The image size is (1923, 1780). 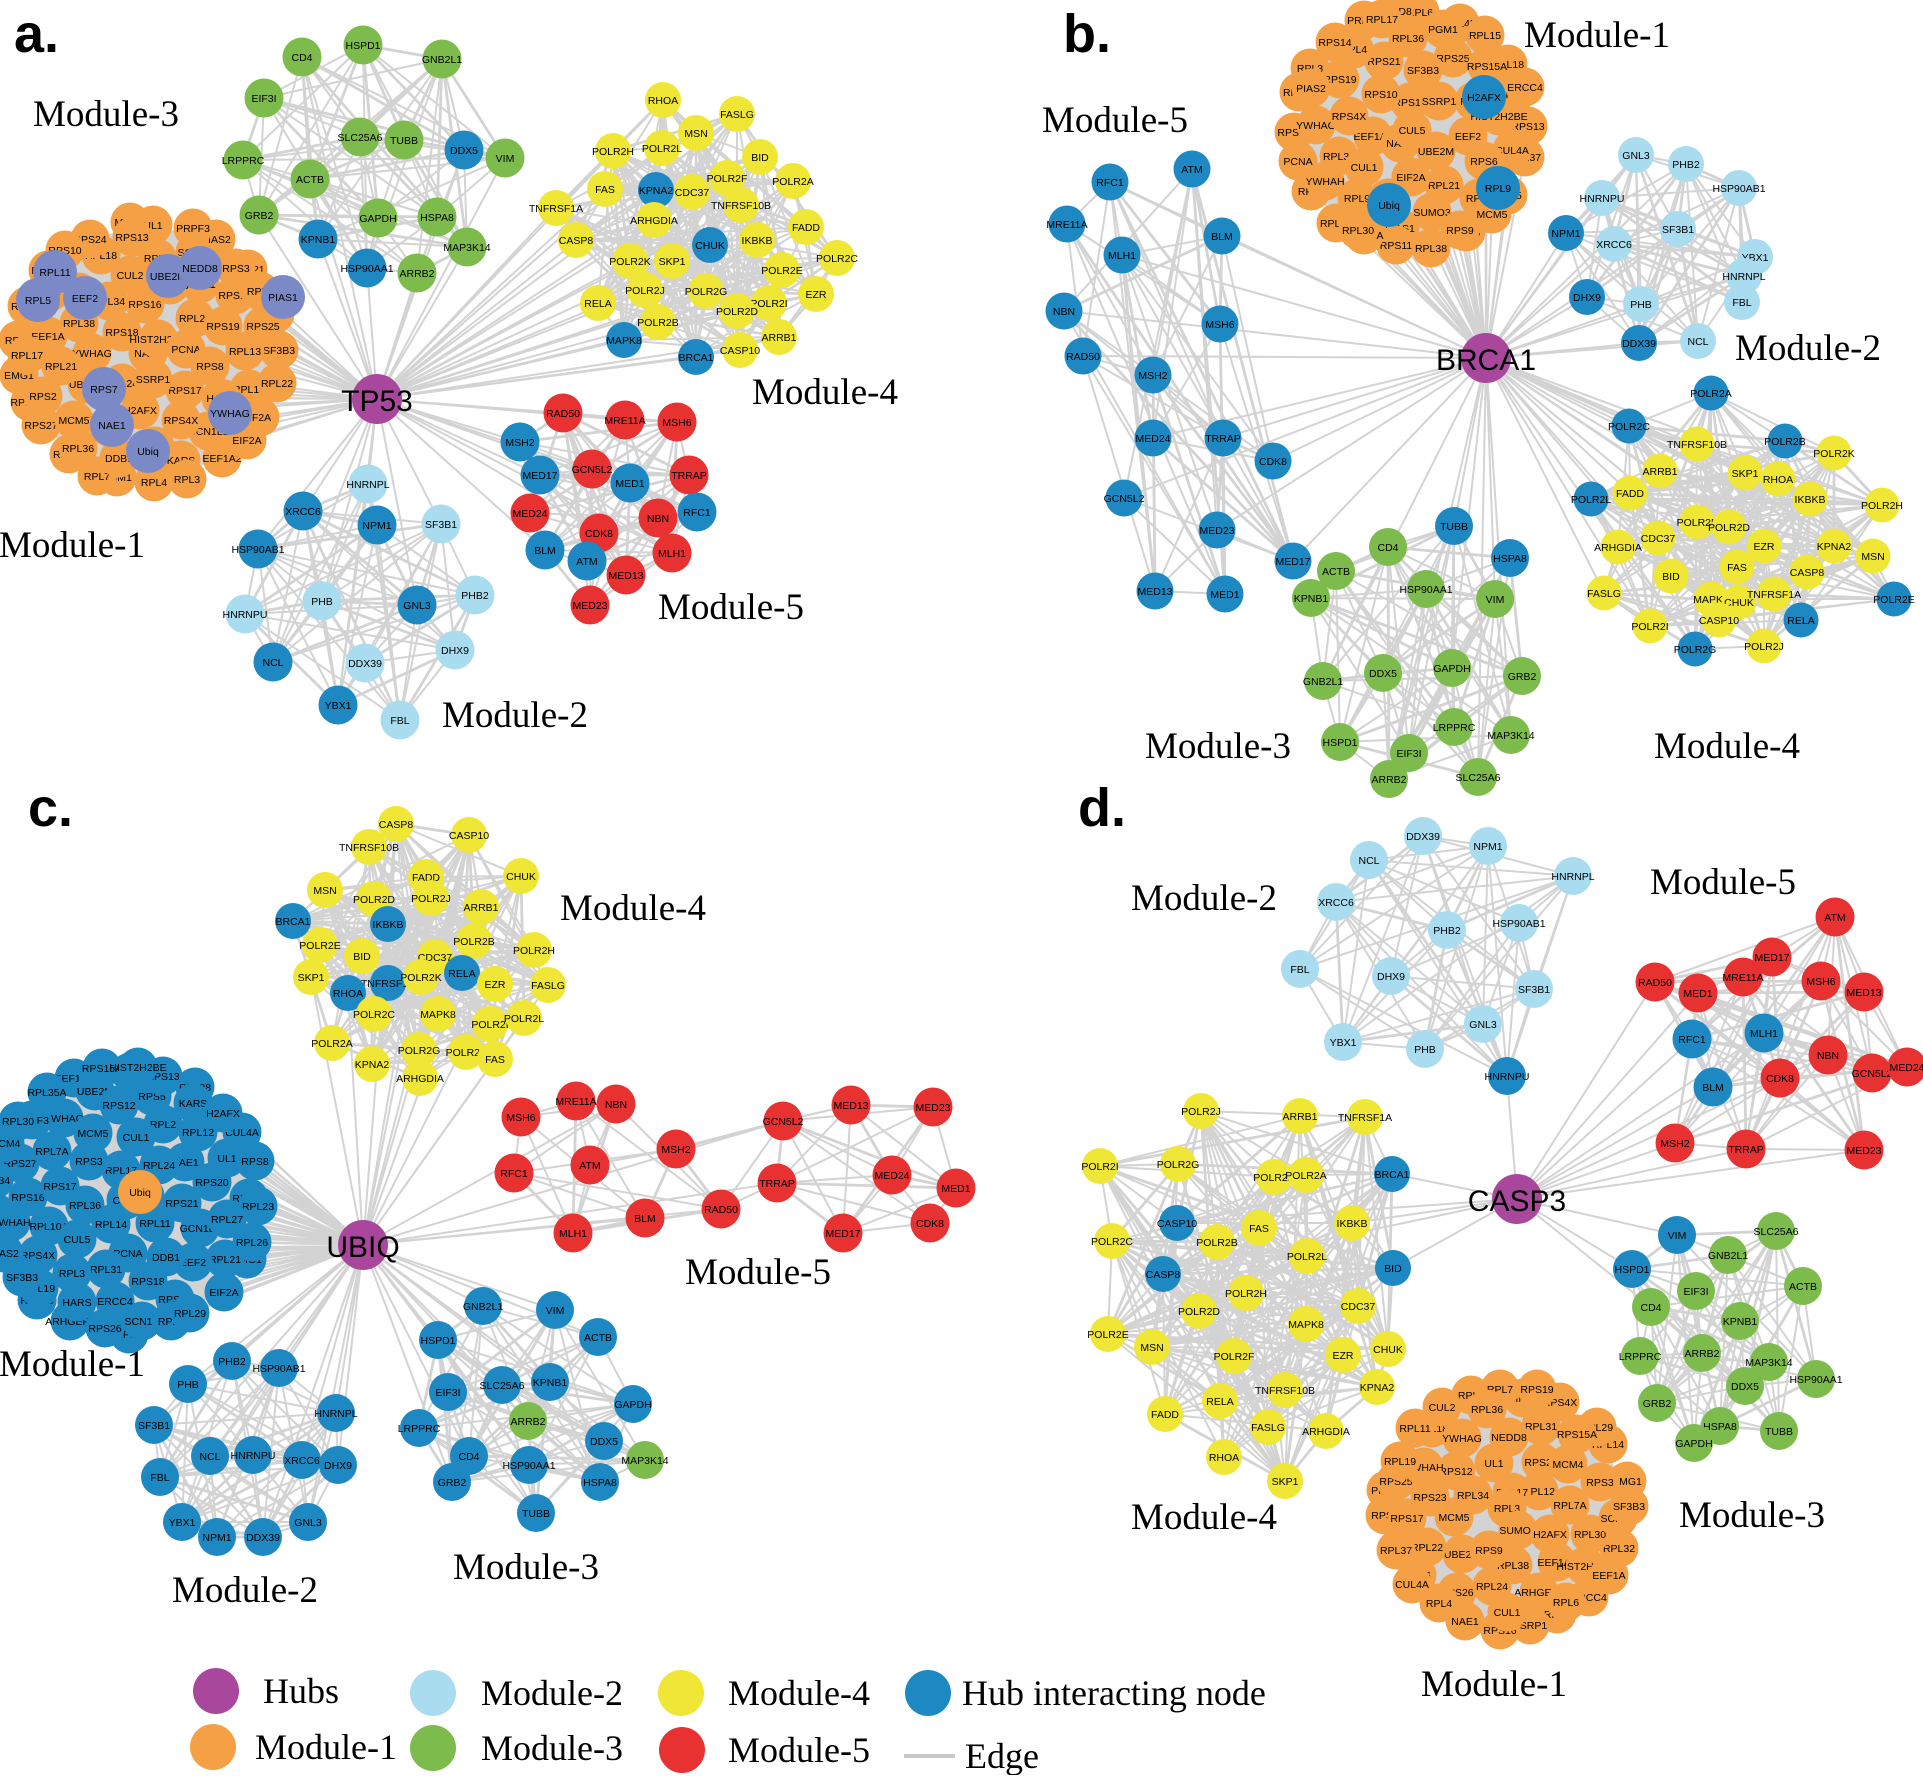 What do you see at coordinates (232, 1362) in the screenshot?
I see `svg-text: PHB2` at bounding box center [232, 1362].